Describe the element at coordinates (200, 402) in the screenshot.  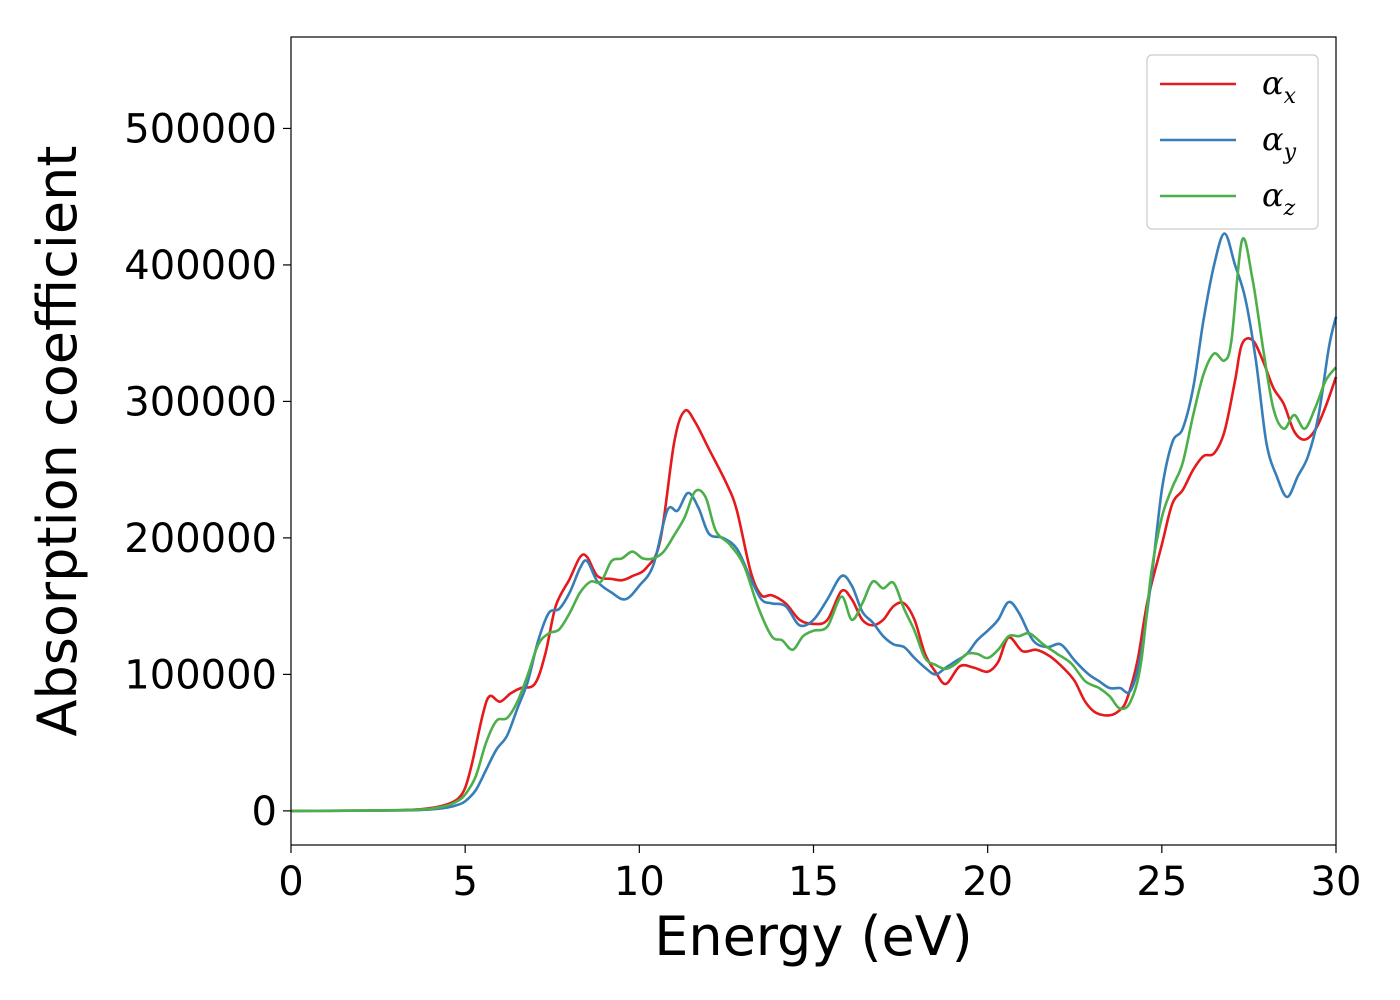
I see `y-tick-label: 300000` at that location.